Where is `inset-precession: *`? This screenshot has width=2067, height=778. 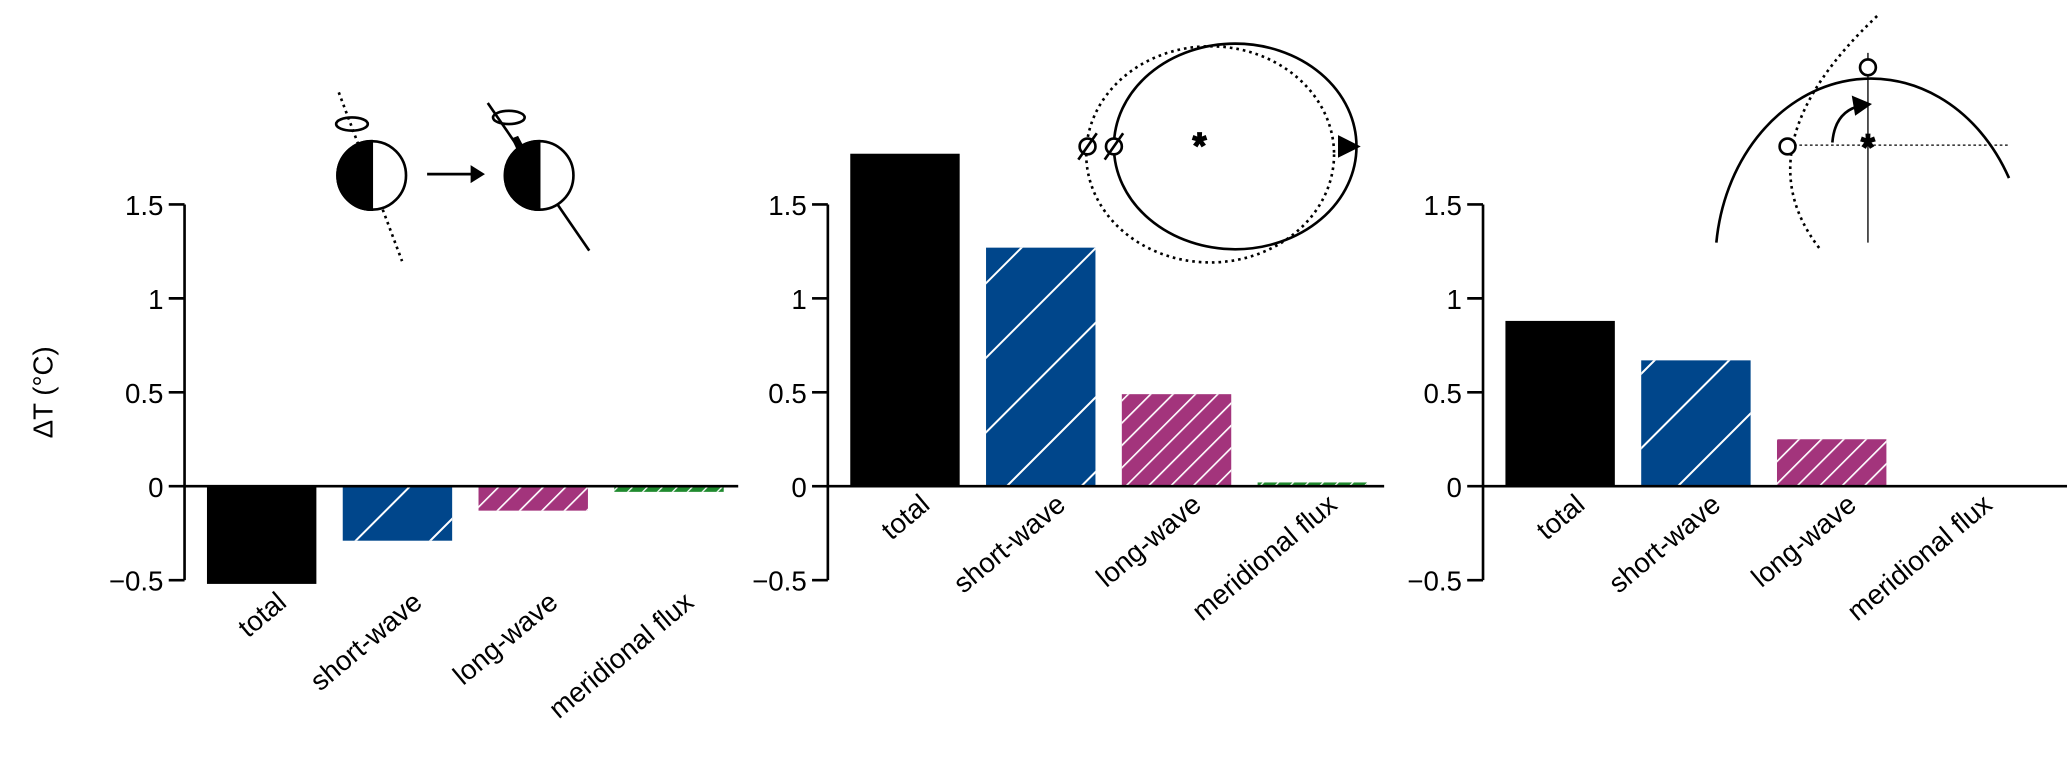 inset-precession: * is located at coordinates (1863, 131).